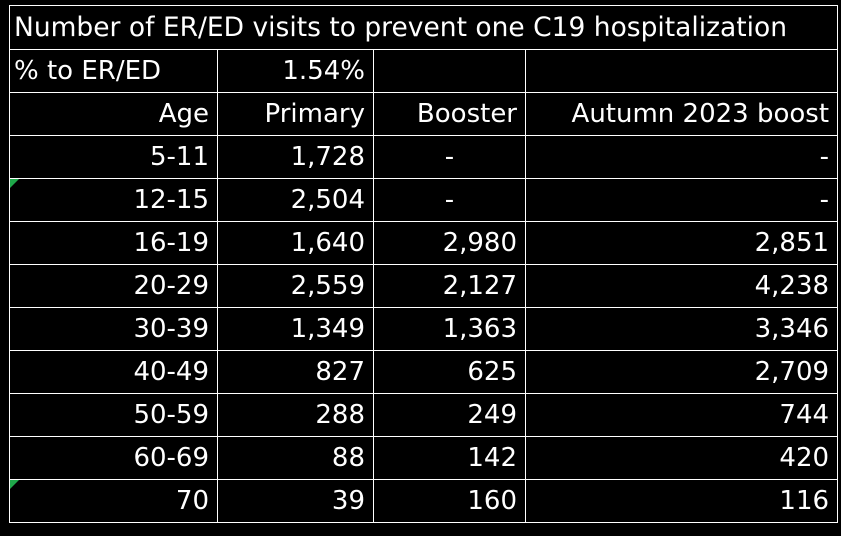  What do you see at coordinates (113, 372) in the screenshot?
I see `age-cell: 40-49` at bounding box center [113, 372].